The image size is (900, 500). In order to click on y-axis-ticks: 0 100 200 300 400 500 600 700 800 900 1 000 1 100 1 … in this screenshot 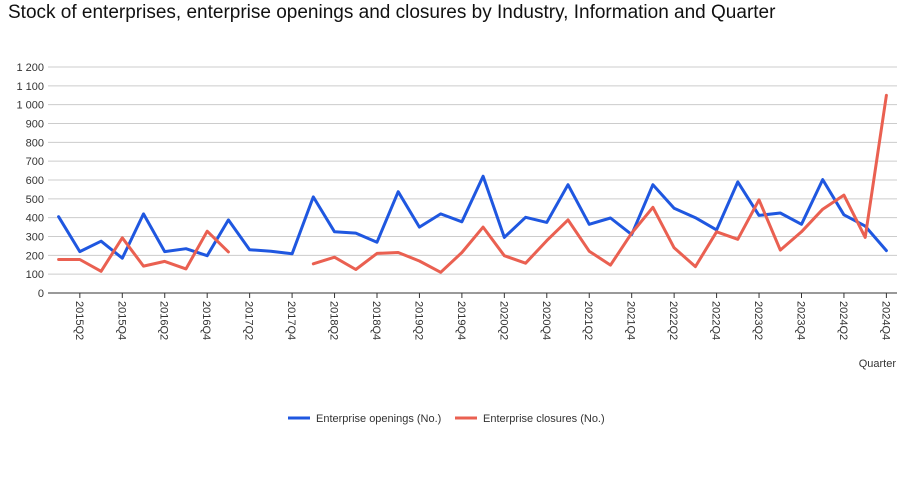, I will do `click(30, 181)`.